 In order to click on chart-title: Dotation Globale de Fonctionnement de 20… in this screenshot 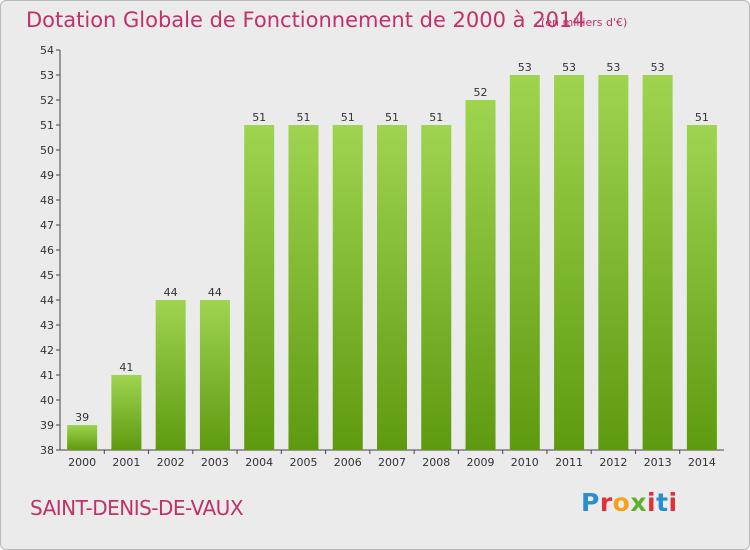, I will do `click(306, 20)`.